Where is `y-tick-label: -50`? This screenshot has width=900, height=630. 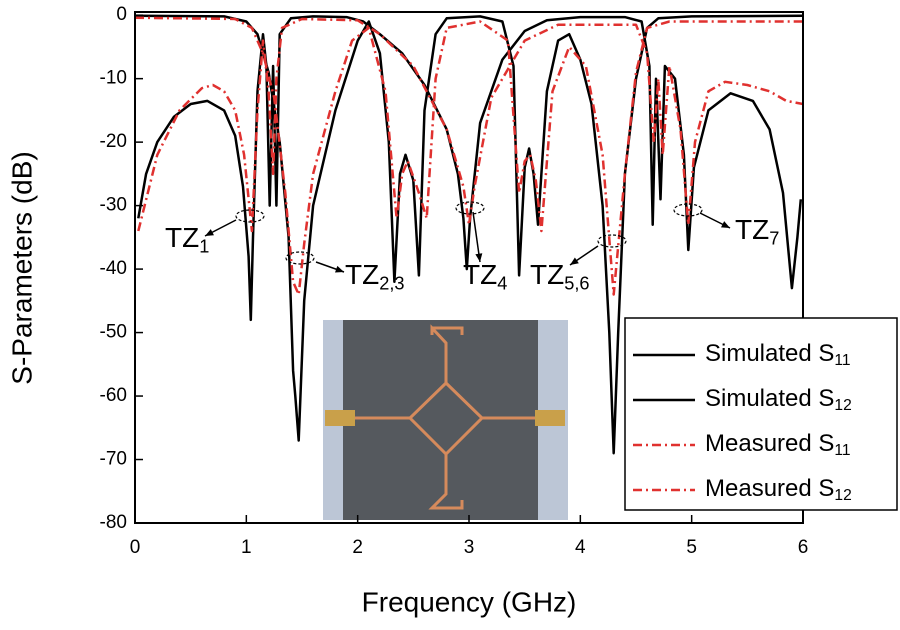 y-tick-label: -50 is located at coordinates (113, 332).